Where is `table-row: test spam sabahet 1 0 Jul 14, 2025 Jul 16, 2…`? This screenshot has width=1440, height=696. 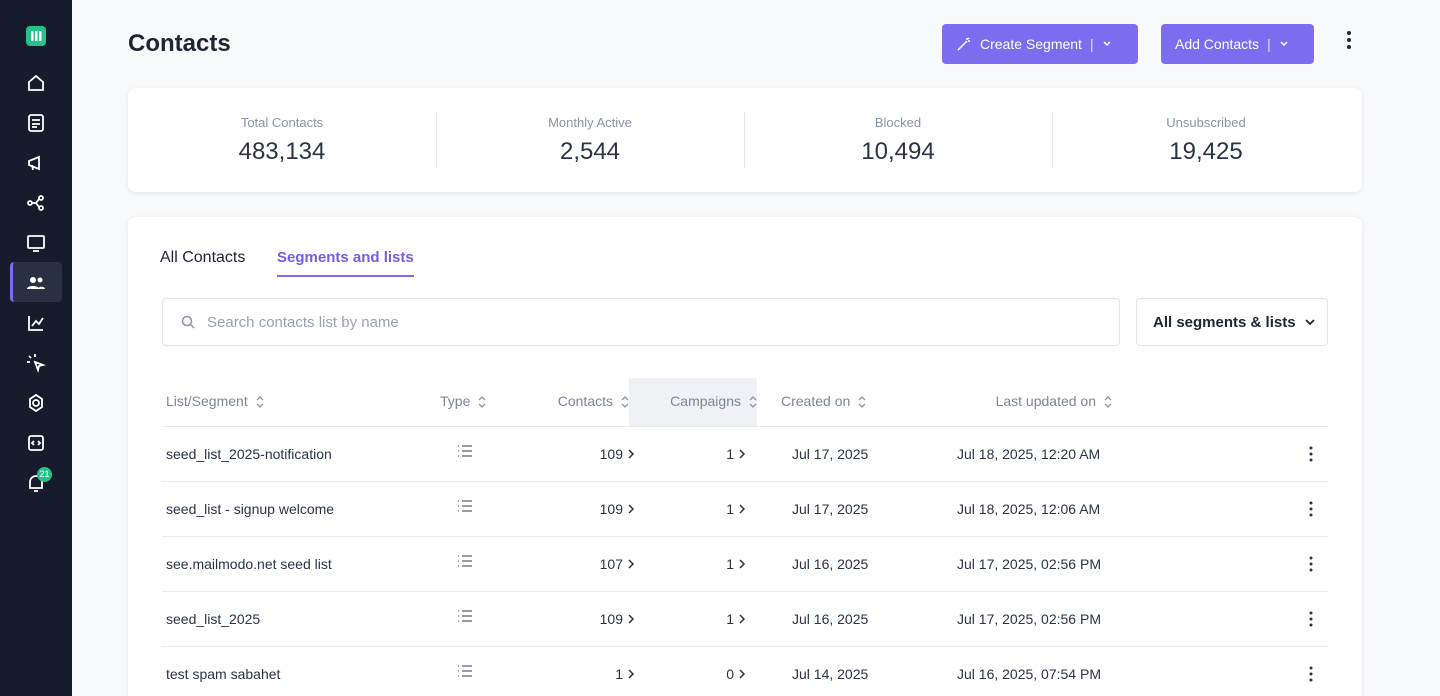
table-row: test spam sabahet 1 0 Jul 14, 2025 Jul 16, 2… is located at coordinates (745, 671).